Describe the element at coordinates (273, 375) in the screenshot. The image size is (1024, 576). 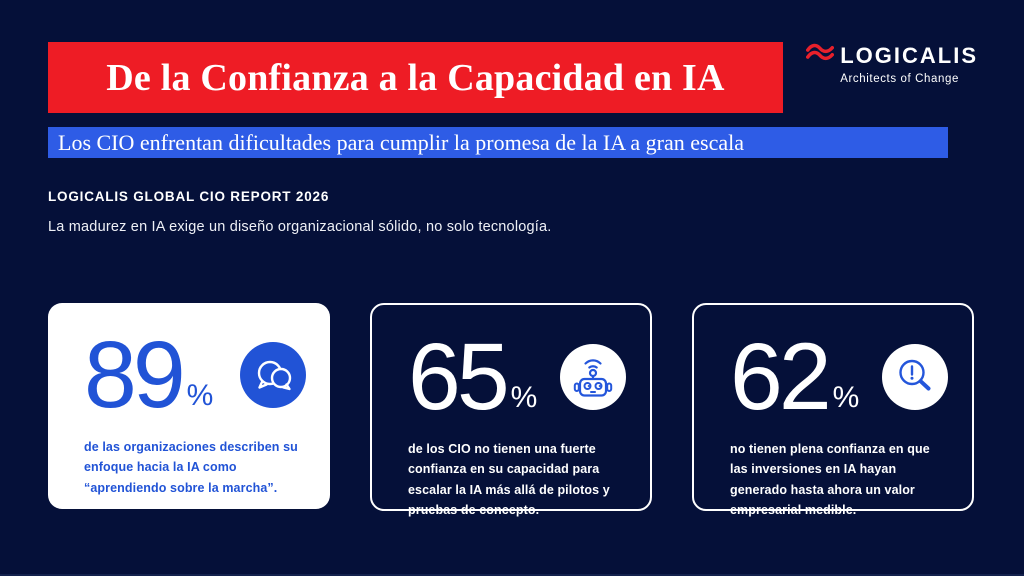
I see `chat-bubbles-icon` at that location.